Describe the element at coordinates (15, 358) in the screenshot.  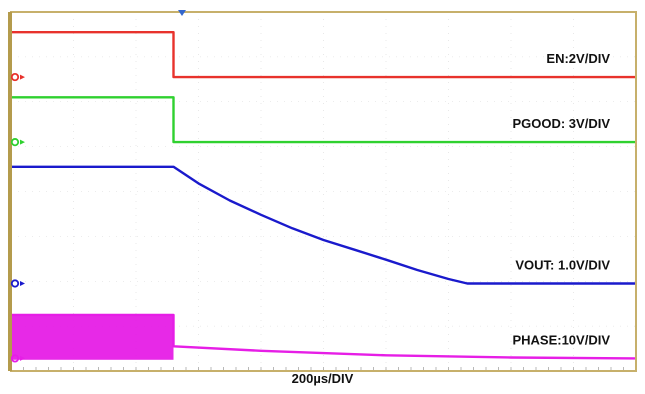
I see `phase-ground-marker` at that location.